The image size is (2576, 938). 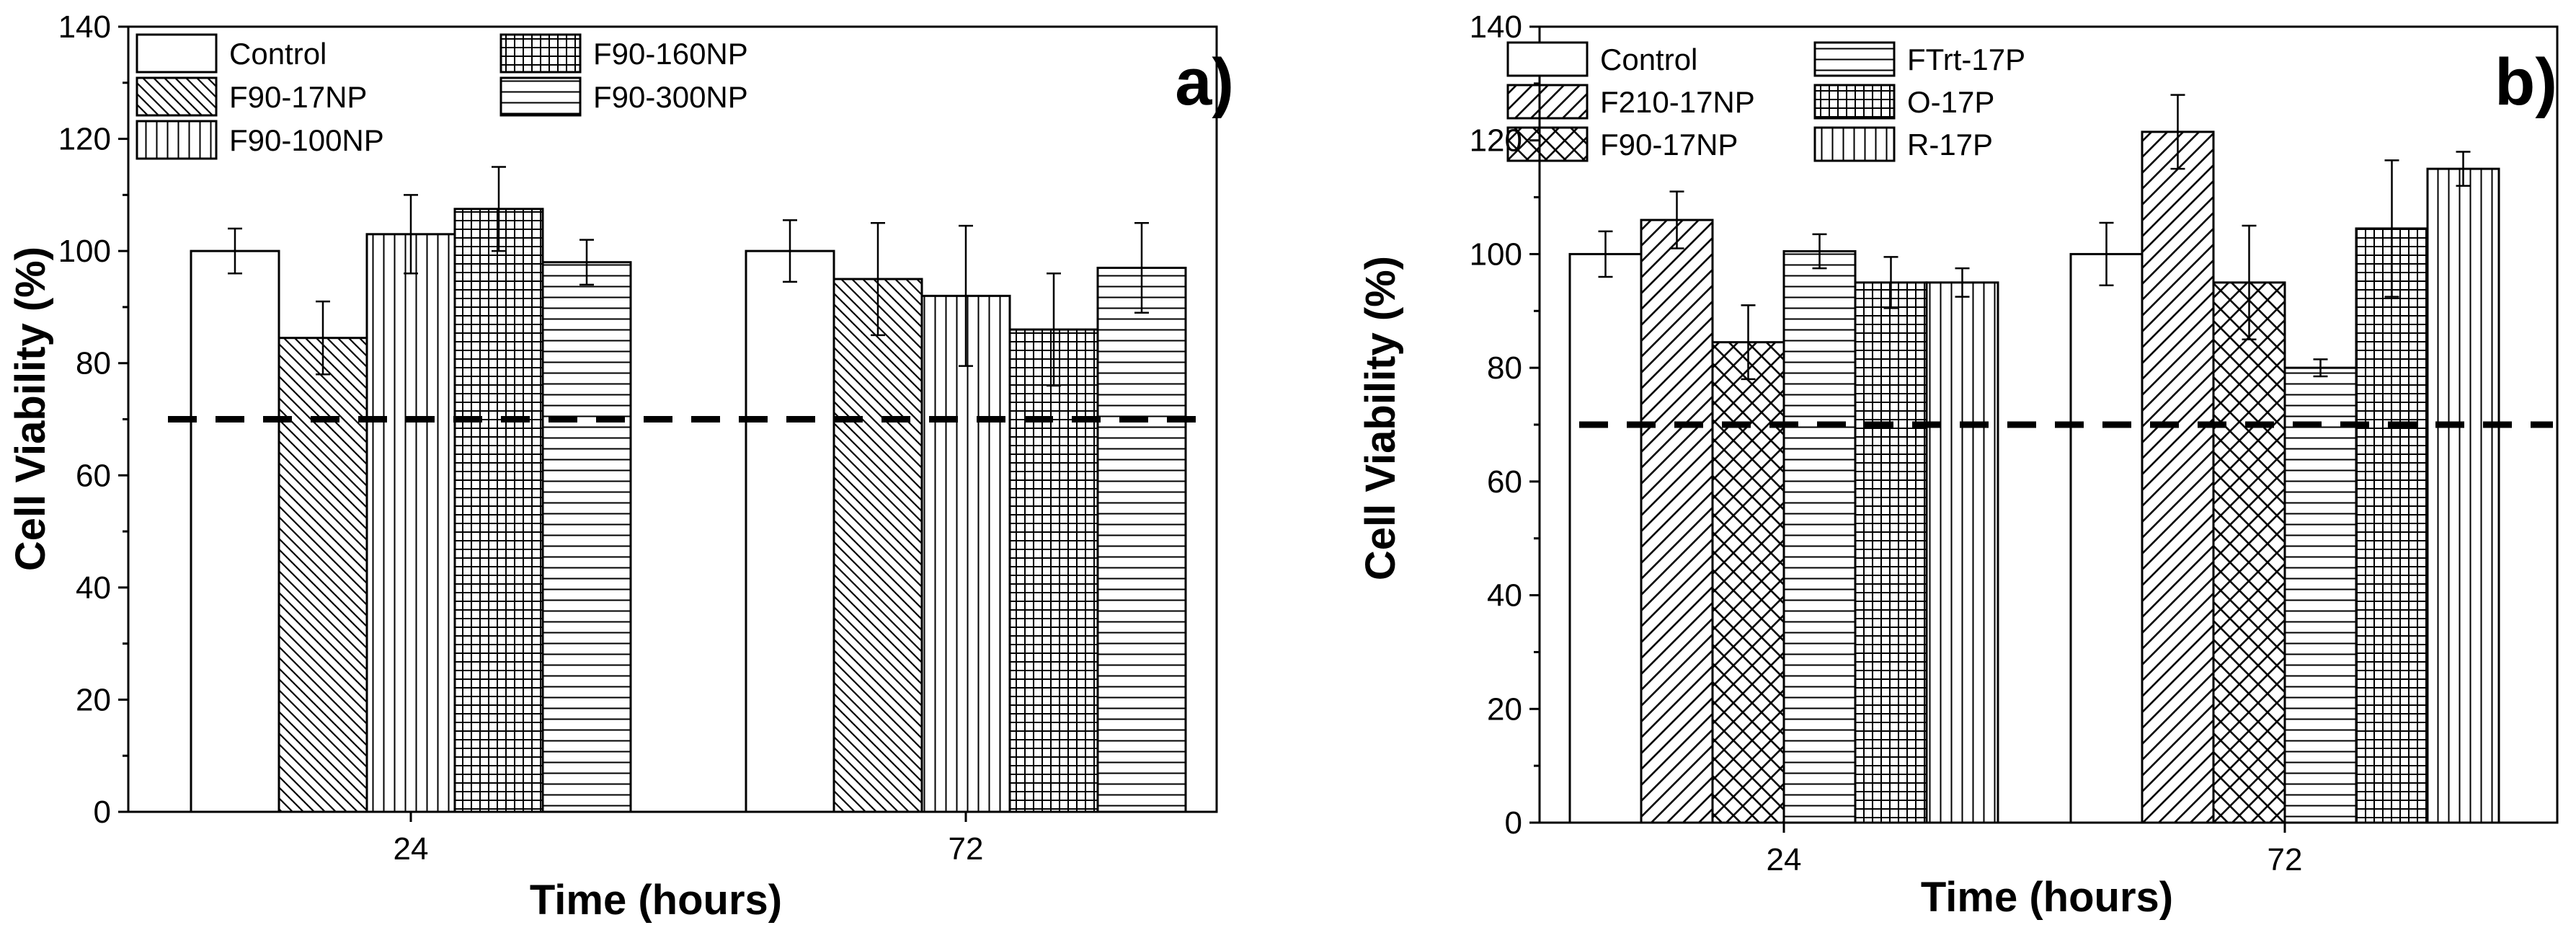 I want to click on panel-b-ytick-label: 20, so click(x=1505, y=709).